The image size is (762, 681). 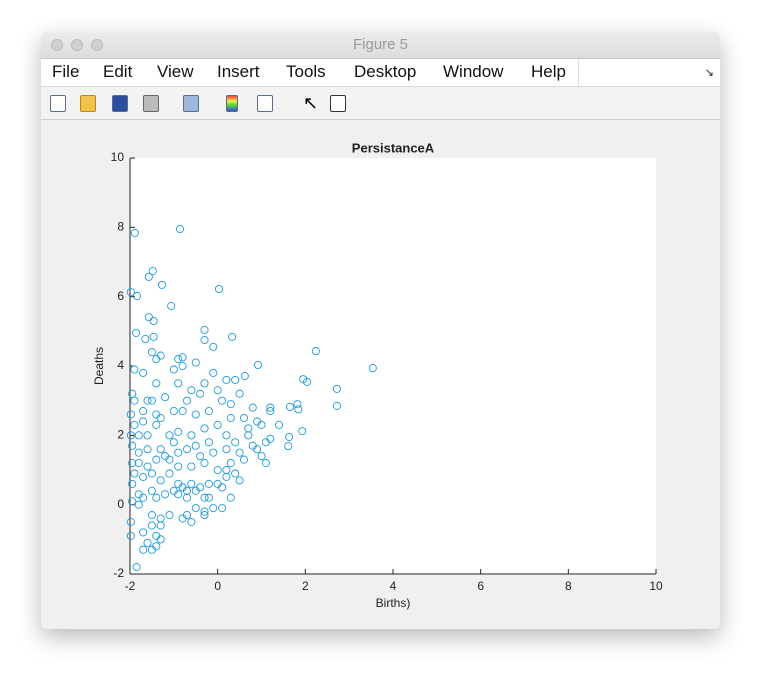 What do you see at coordinates (238, 71) in the screenshot?
I see `menu-item: Insert` at bounding box center [238, 71].